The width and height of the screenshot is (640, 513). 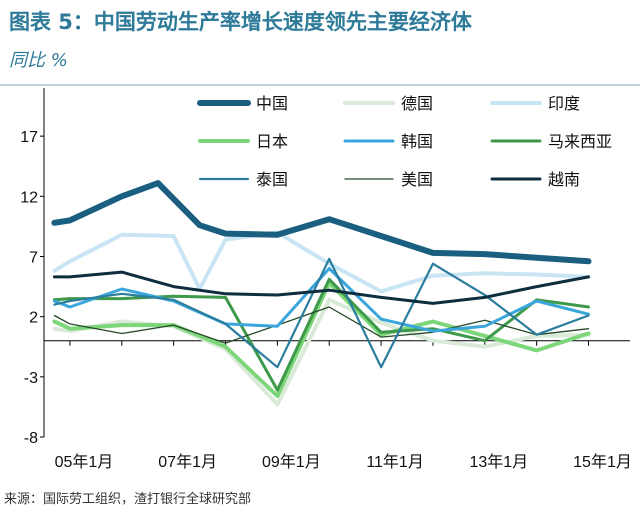 I want to click on chart-subtitle: 同比 %, so click(x=38, y=60).